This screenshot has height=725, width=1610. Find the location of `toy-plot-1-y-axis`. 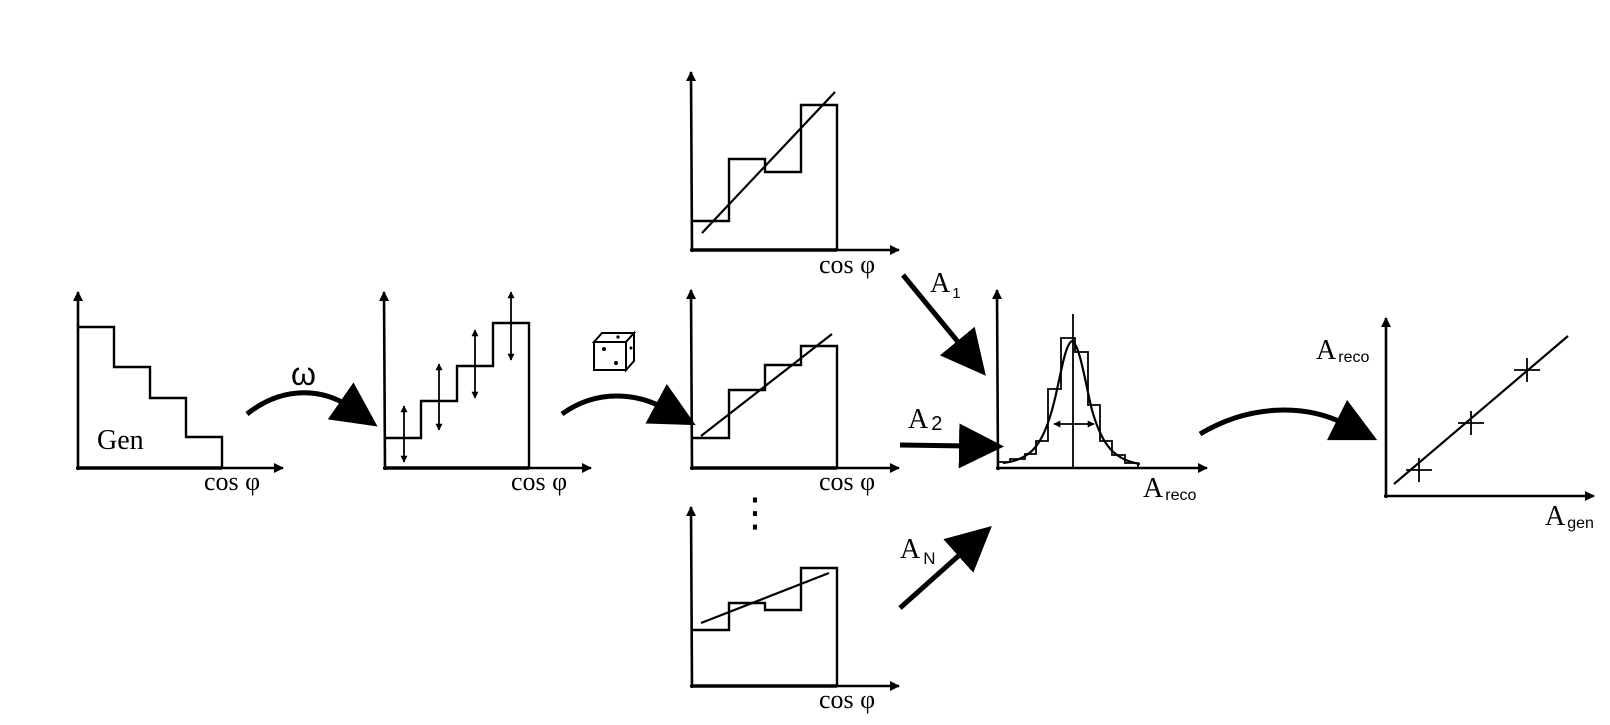

toy-plot-1-y-axis is located at coordinates (691, 162).